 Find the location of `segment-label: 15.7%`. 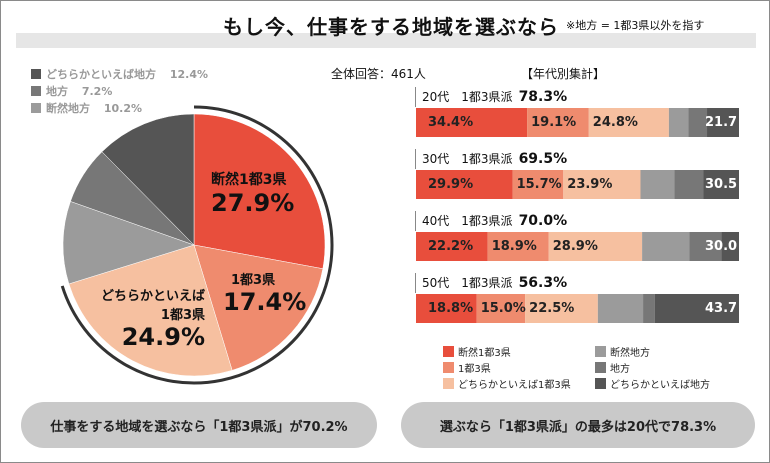

segment-label: 15.7% is located at coordinates (539, 184).